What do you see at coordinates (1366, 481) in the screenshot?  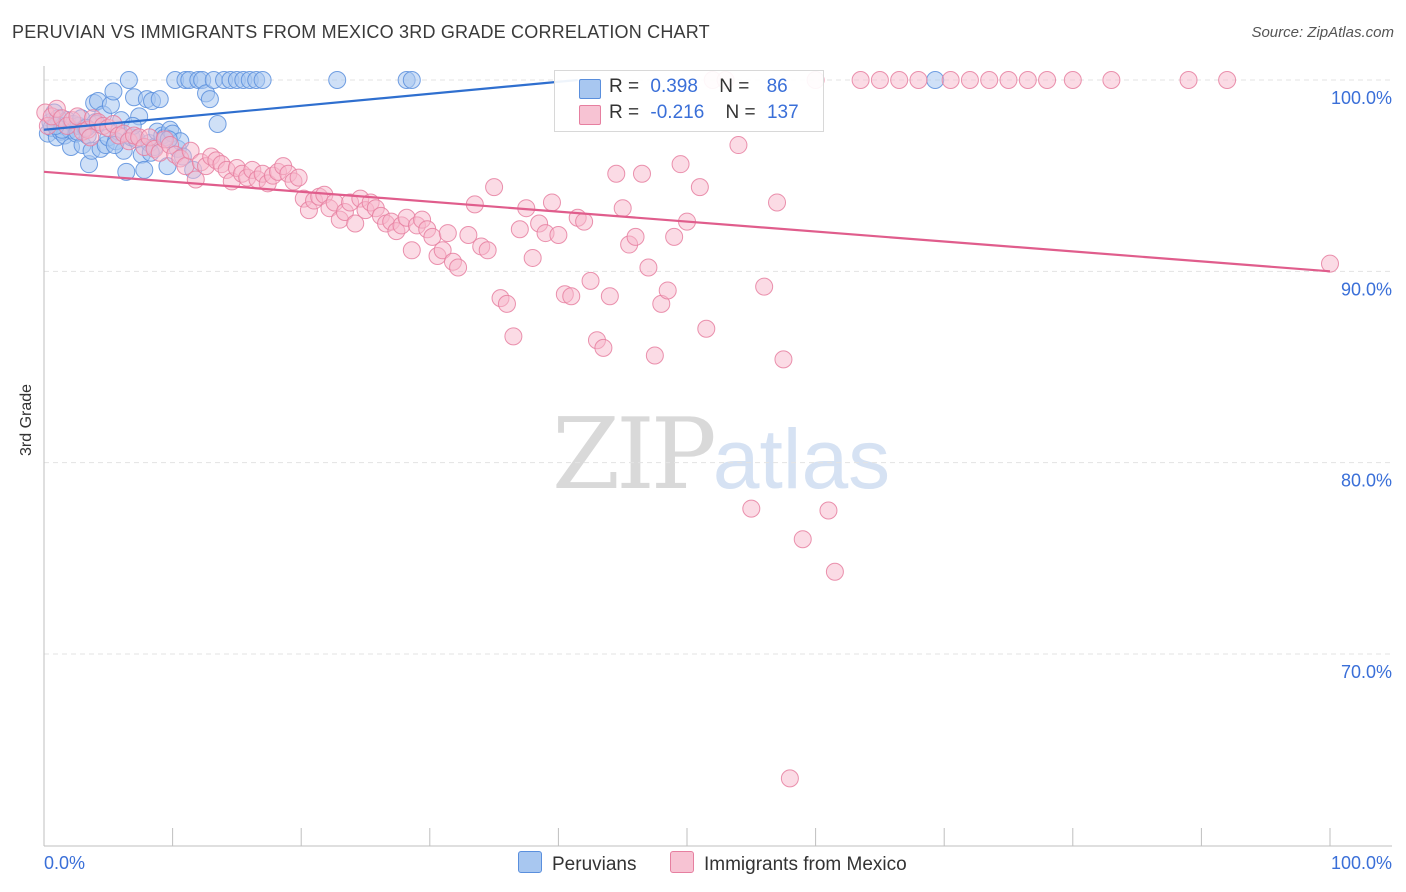 I see `y-tick-label: 80.0%` at bounding box center [1366, 481].